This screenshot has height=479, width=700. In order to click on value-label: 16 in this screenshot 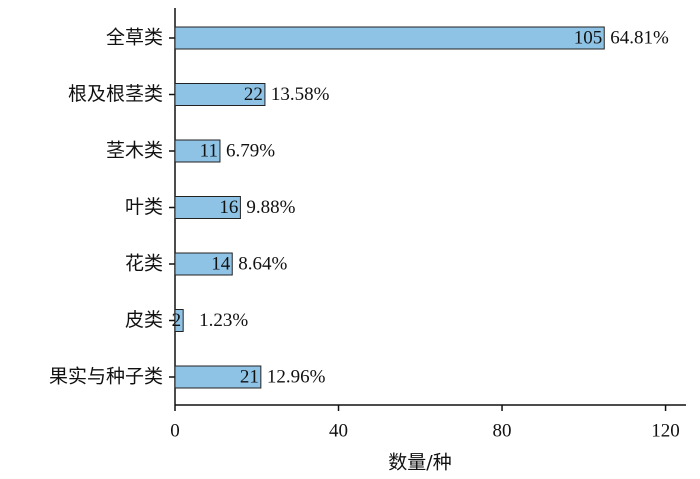, I will do `click(228, 207)`.